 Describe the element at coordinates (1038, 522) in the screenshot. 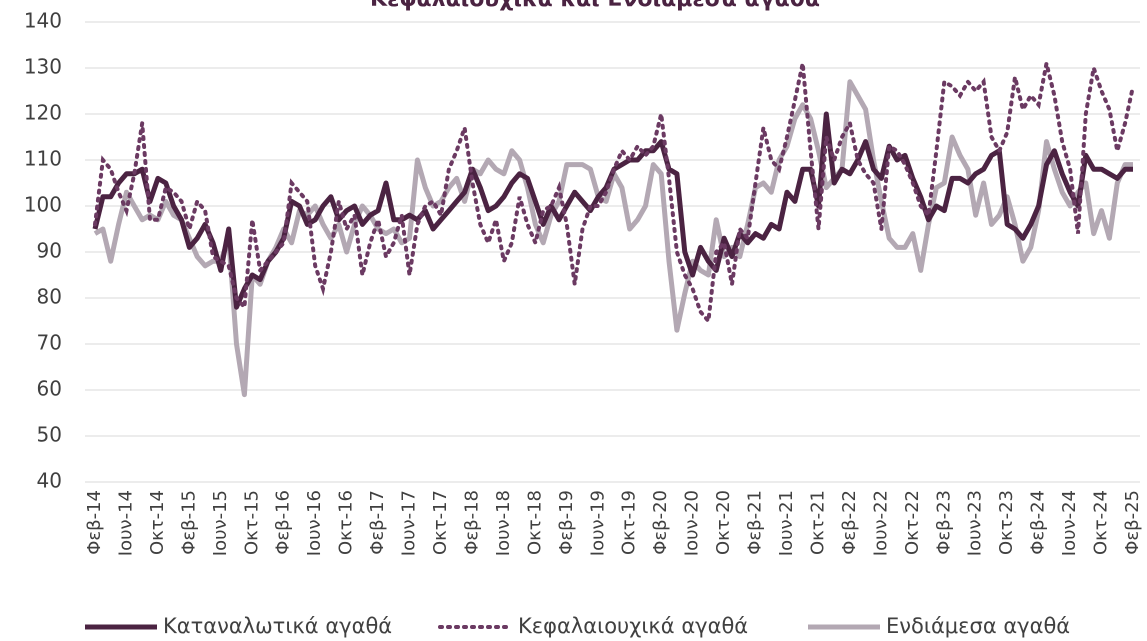

I see `x-tick-label: Φεβ-24` at that location.